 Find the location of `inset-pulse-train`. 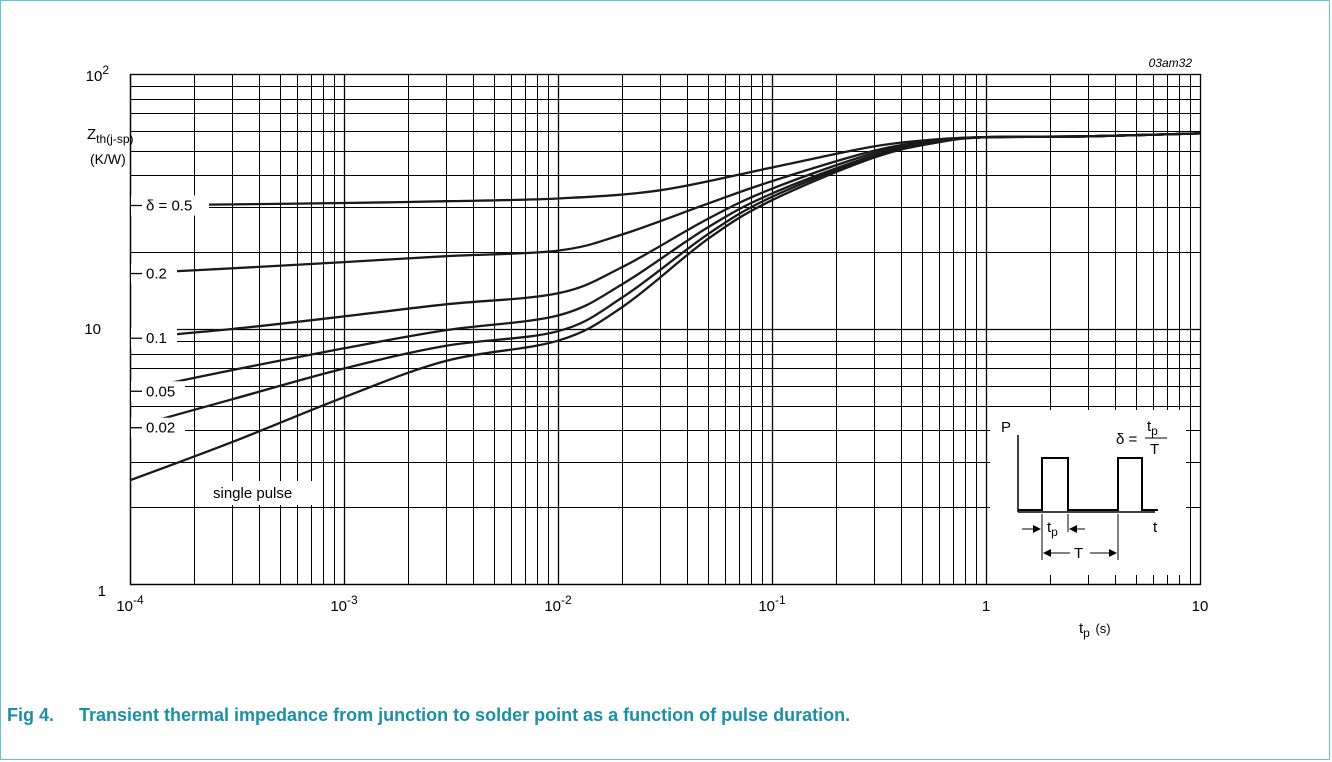

inset-pulse-train is located at coordinates (1088, 484).